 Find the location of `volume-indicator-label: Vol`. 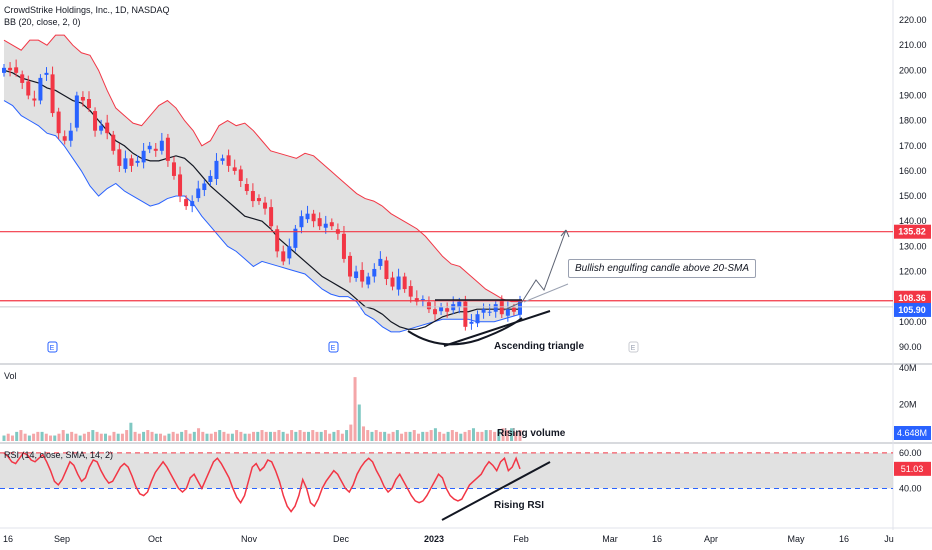

volume-indicator-label: Vol is located at coordinates (10, 376).